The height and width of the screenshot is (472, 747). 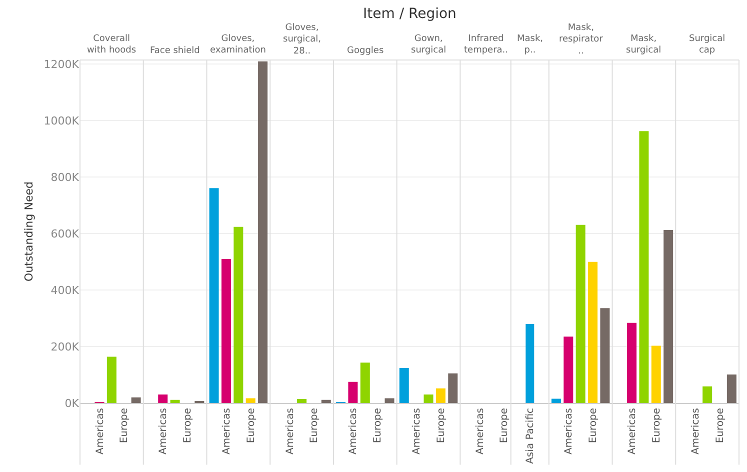 What do you see at coordinates (428, 45) in the screenshot?
I see `chart-title: Gown, surgical` at bounding box center [428, 45].